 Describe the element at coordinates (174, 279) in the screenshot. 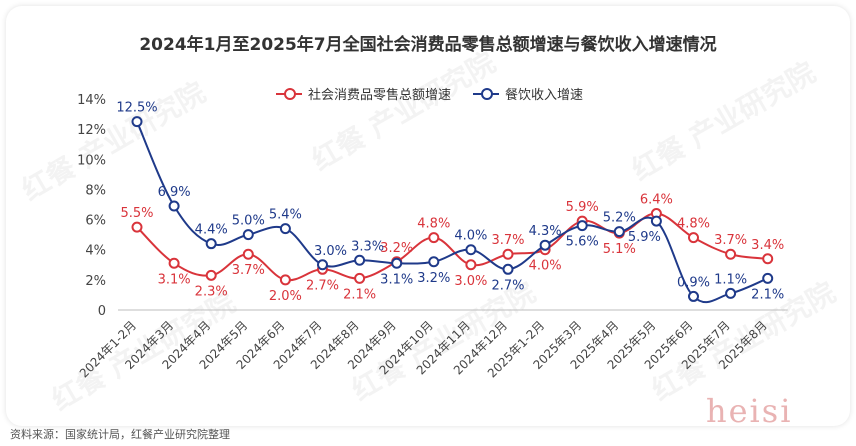

I see `data-label-retail: 3.1%` at that location.